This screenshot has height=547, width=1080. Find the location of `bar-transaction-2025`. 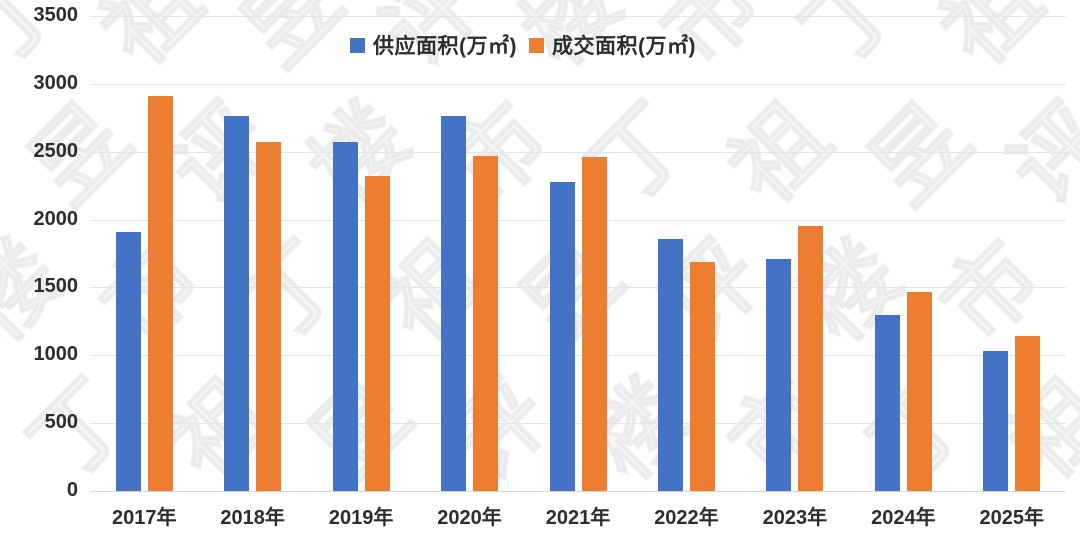

bar-transaction-2025 is located at coordinates (1028, 413).